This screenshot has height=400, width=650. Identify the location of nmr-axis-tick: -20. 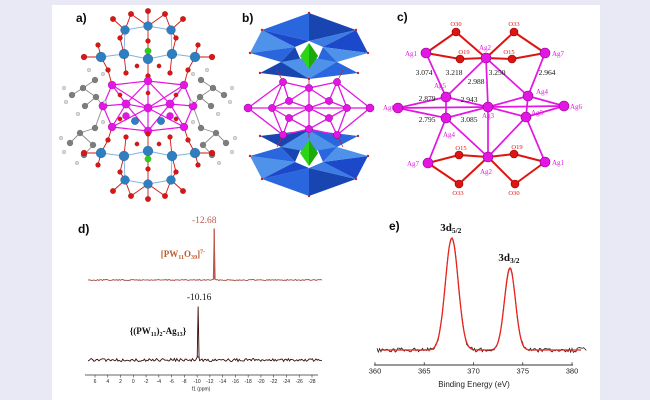
(260, 382).